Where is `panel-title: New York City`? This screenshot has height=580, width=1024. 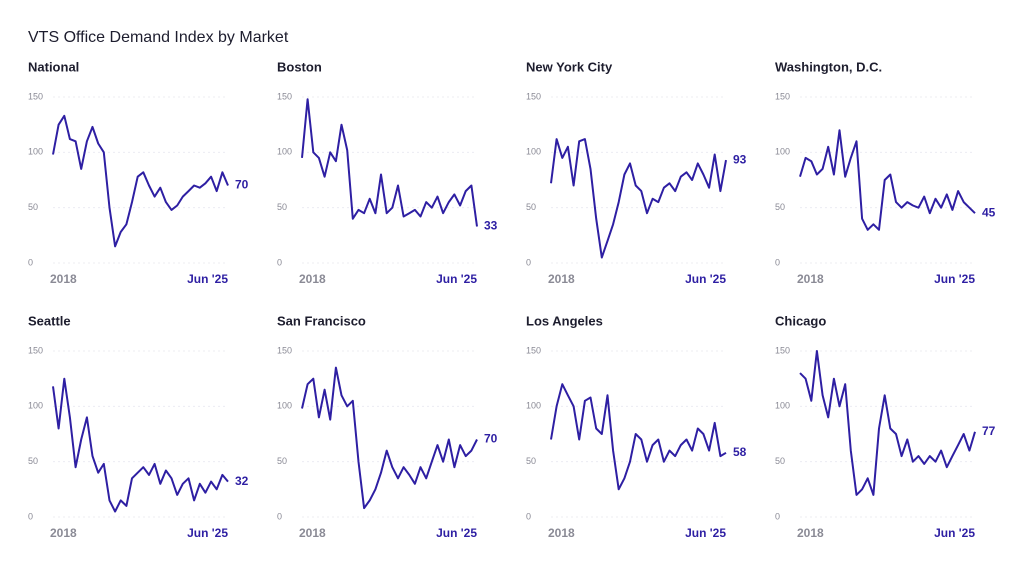
panel-title: New York City is located at coordinates (569, 66).